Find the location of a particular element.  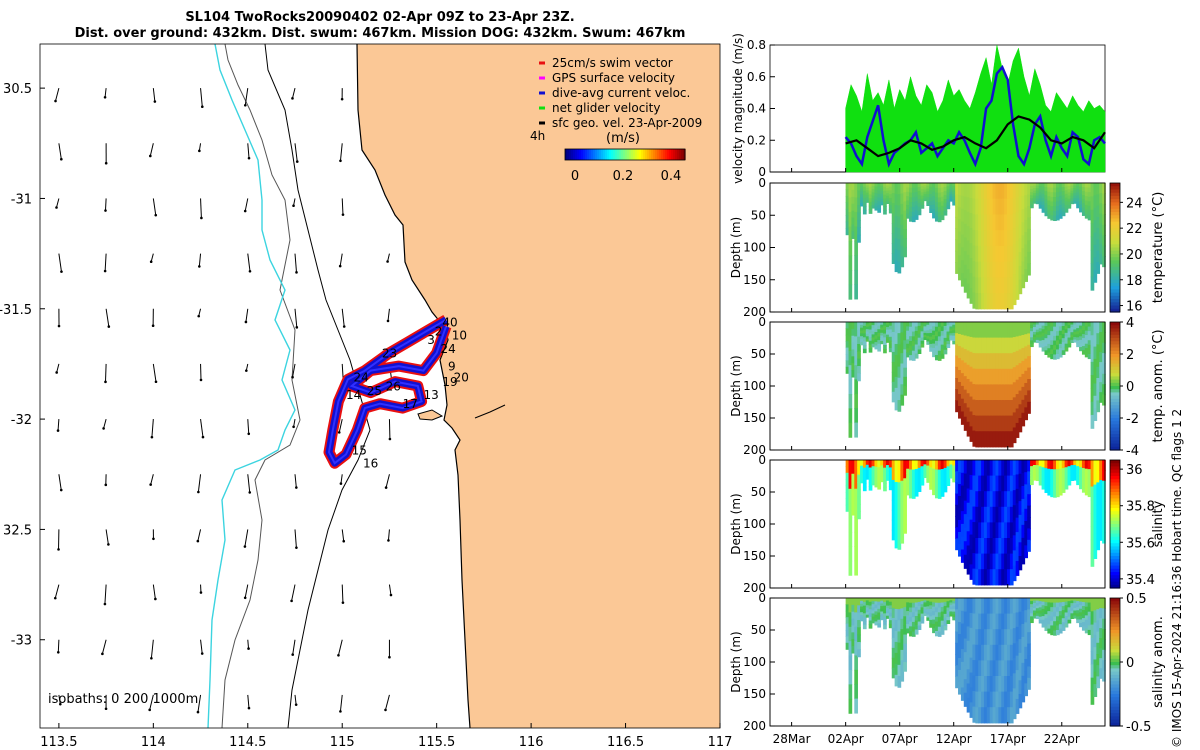

sal_anom-colorbar-segment is located at coordinates (1115, 644).